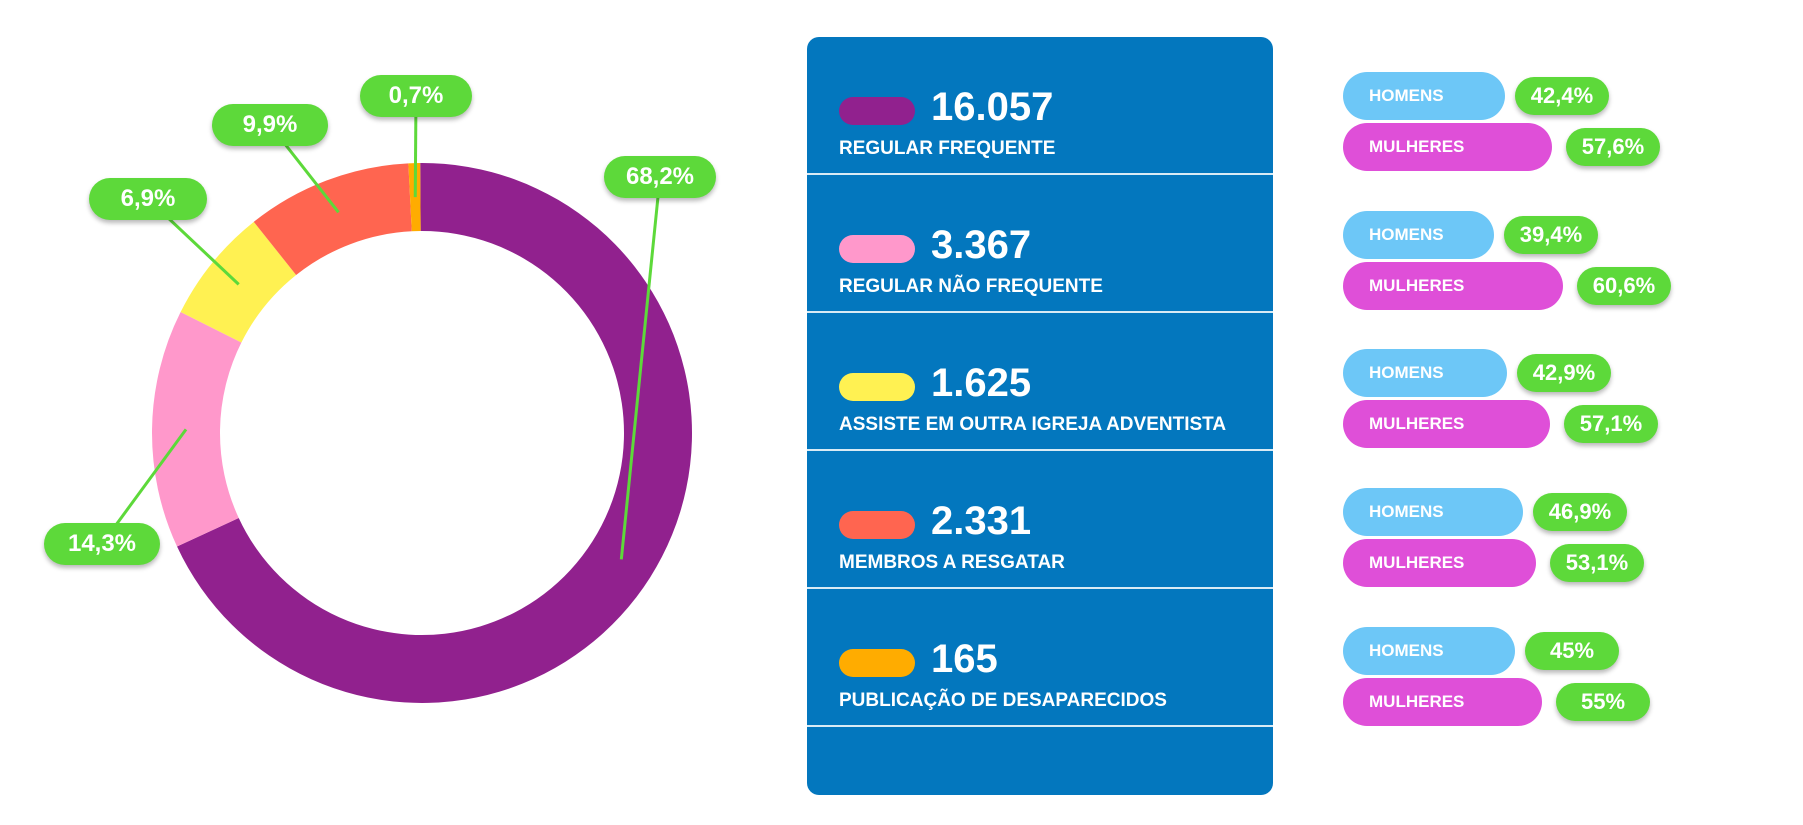  I want to click on slice-percent-label: 9,9%, so click(270, 125).